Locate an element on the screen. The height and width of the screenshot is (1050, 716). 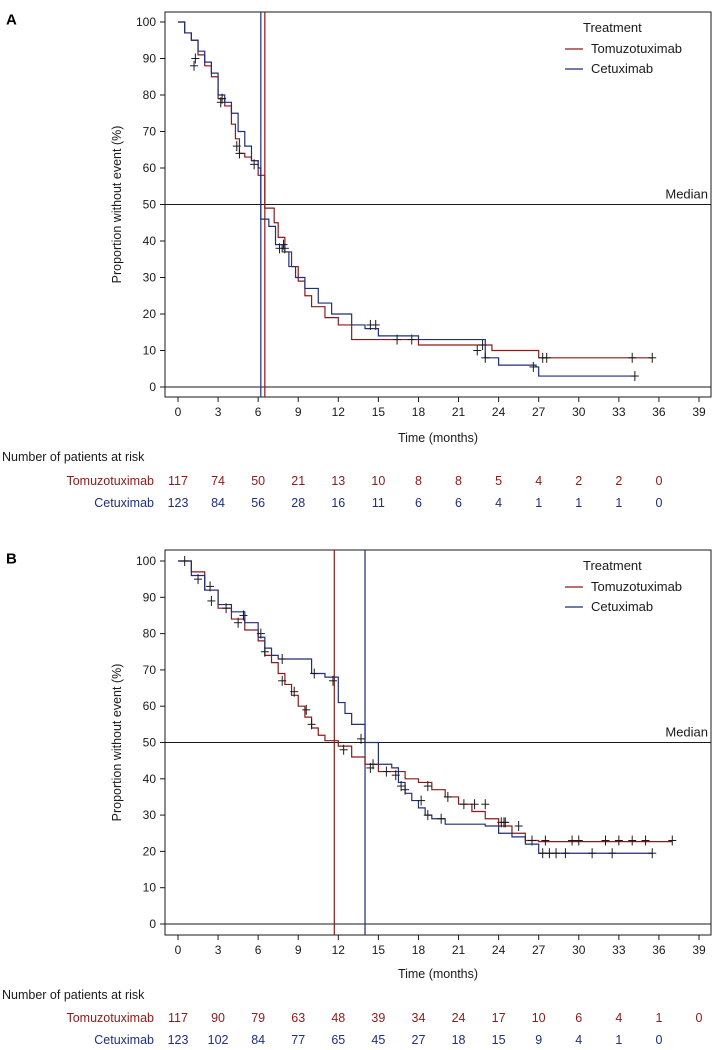
risk-count: 50 is located at coordinates (258, 481).